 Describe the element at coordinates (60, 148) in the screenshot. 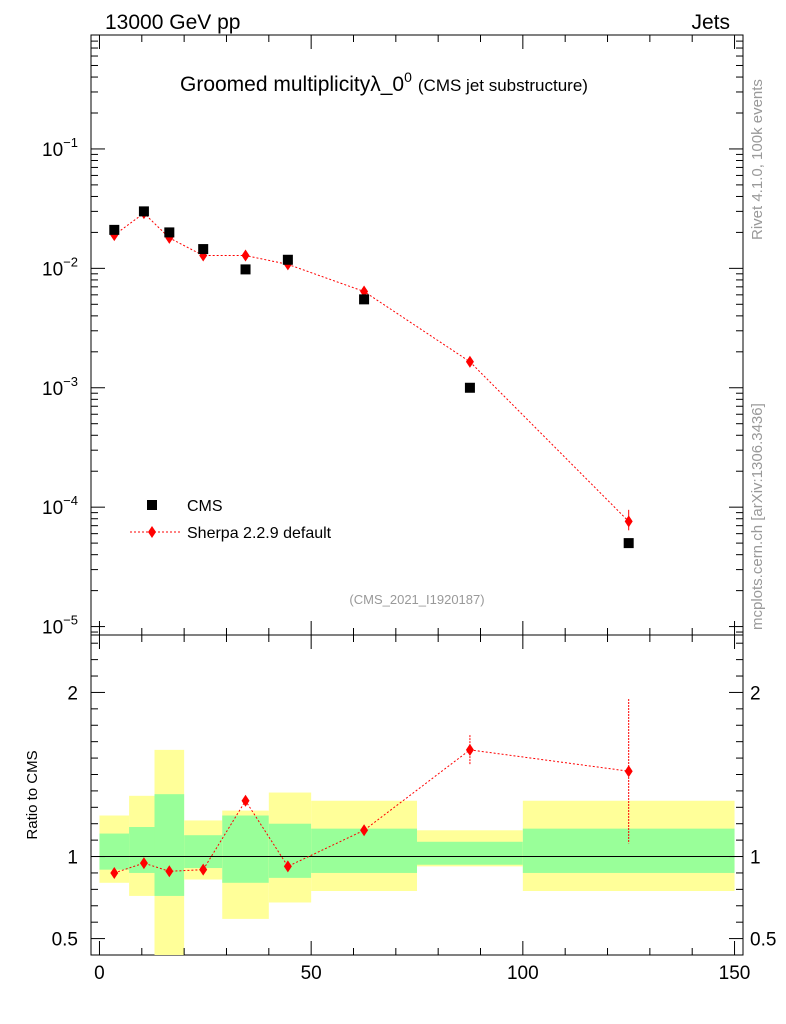

I see `main-y-tick-label: 10⁻¹` at that location.